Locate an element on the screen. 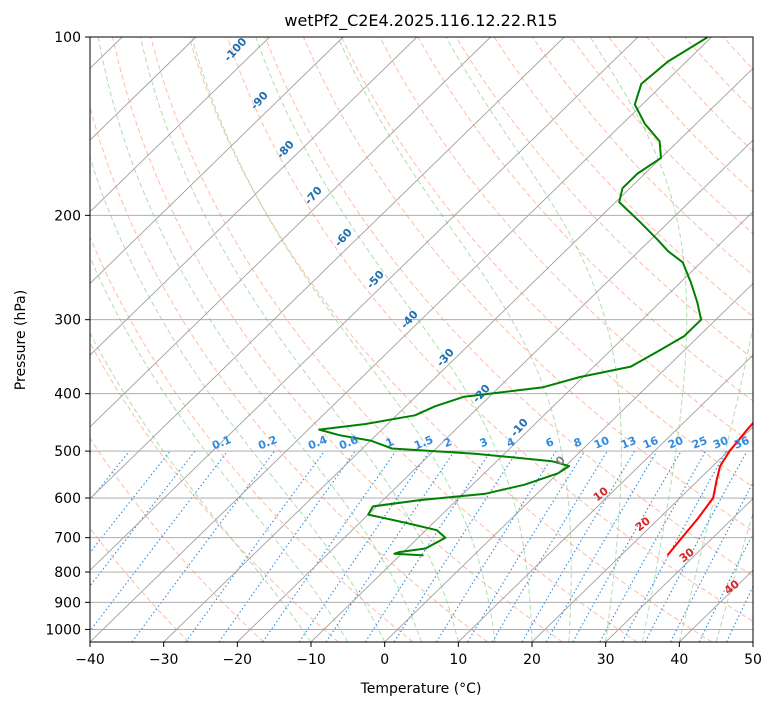 This screenshot has width=775, height=708. mixing-ratio-label: 8 is located at coordinates (578, 442).